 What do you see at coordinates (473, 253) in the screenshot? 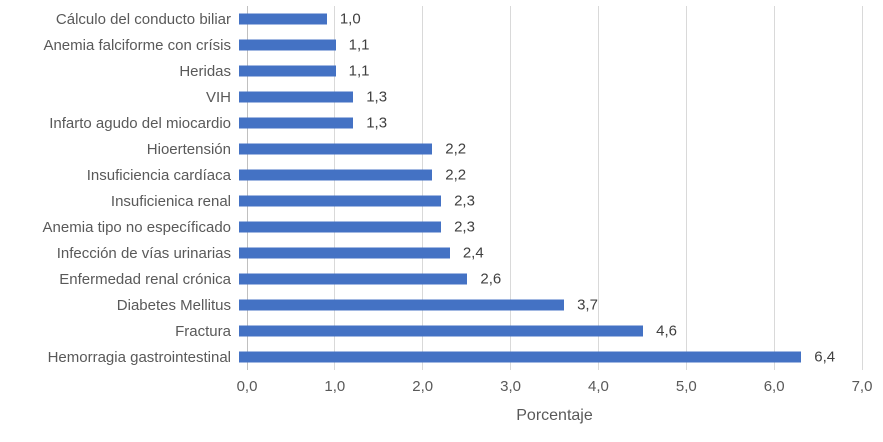
I see `value-label: 2,4` at bounding box center [473, 253].